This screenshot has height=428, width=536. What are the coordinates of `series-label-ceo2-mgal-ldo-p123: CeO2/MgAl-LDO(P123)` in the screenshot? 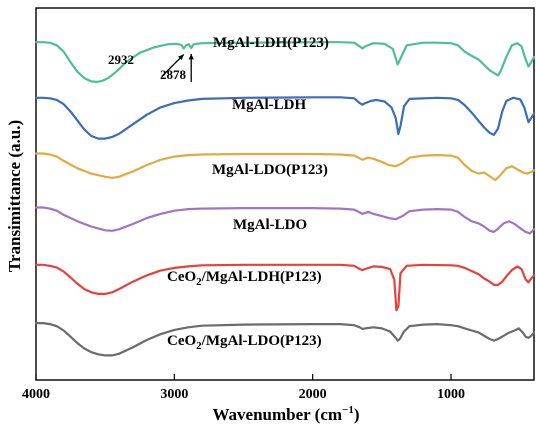 It's located at (244, 342).